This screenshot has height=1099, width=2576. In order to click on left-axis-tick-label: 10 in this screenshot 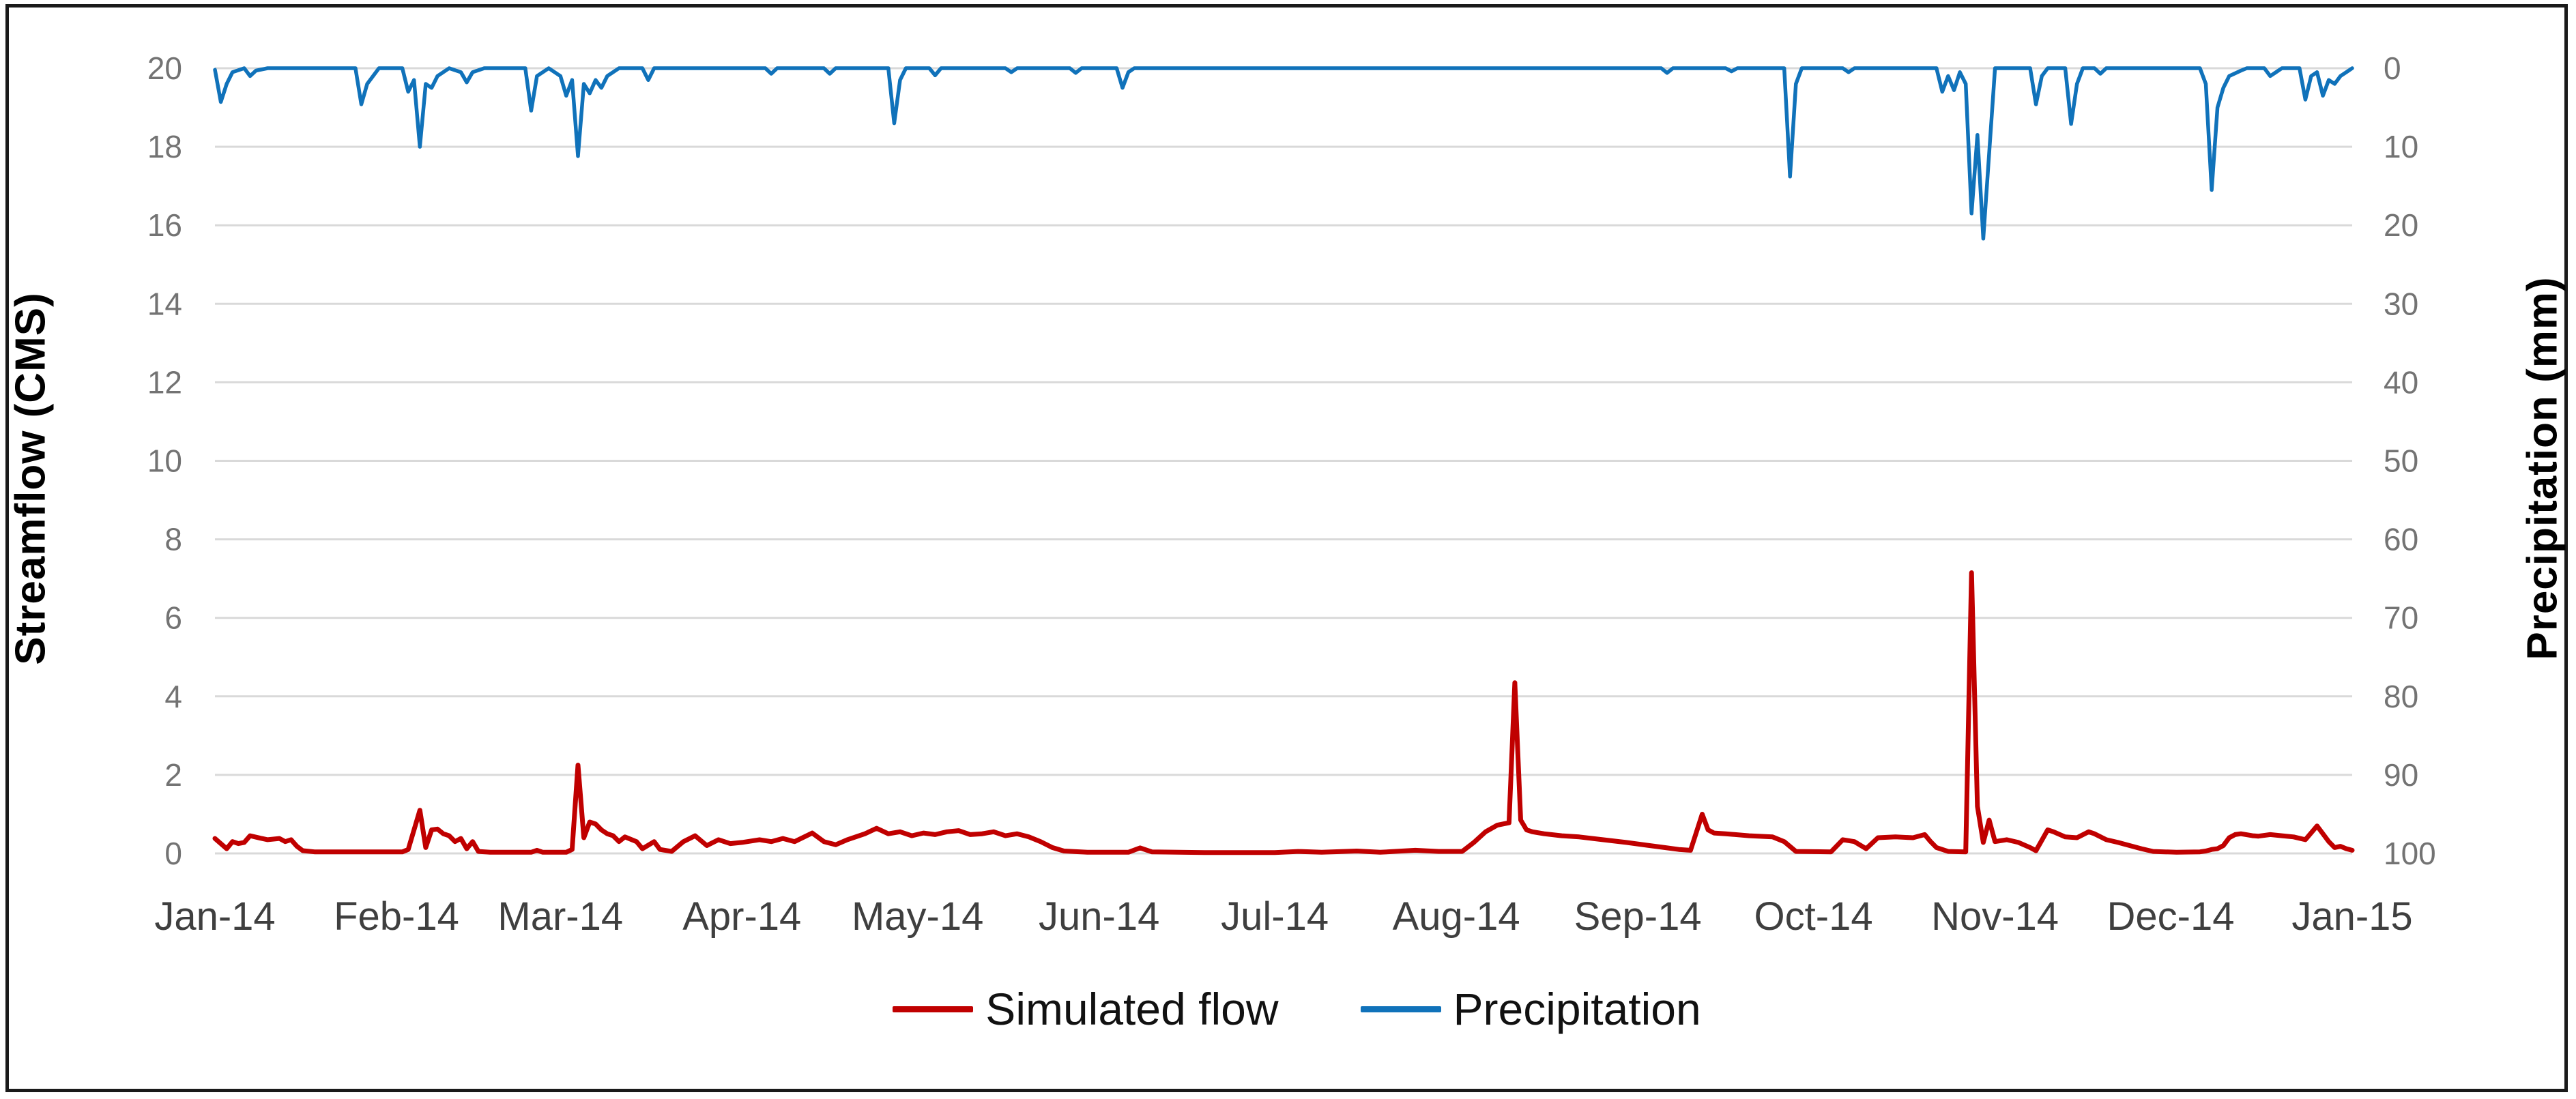, I will do `click(164, 461)`.